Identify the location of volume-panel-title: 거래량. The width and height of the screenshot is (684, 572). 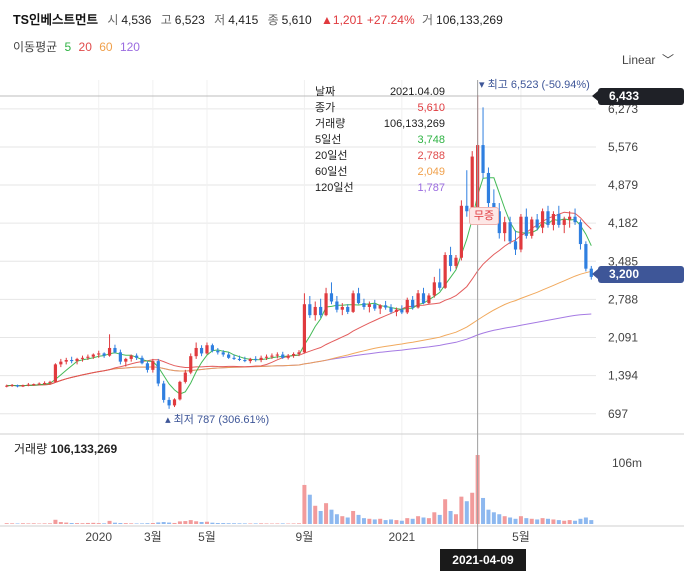
(31, 449).